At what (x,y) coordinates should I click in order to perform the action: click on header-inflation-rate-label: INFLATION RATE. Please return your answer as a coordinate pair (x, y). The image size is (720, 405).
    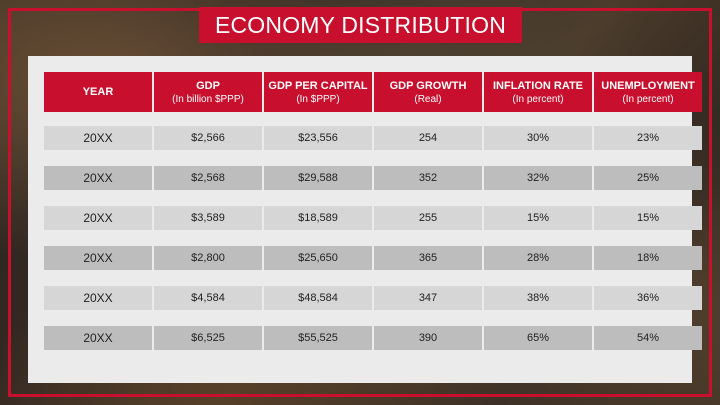
    Looking at the image, I should click on (538, 85).